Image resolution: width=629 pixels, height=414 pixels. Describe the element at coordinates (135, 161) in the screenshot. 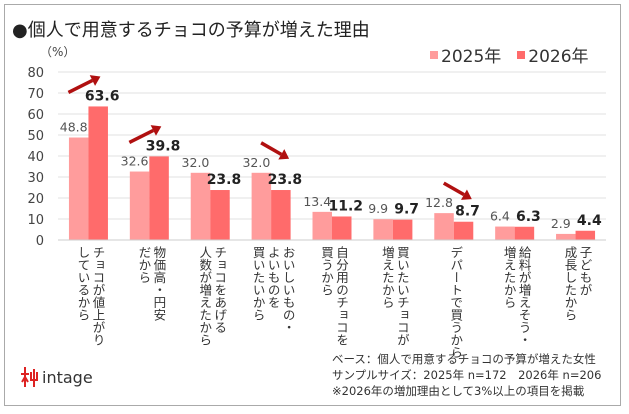

I see `data-label: 32.6` at that location.